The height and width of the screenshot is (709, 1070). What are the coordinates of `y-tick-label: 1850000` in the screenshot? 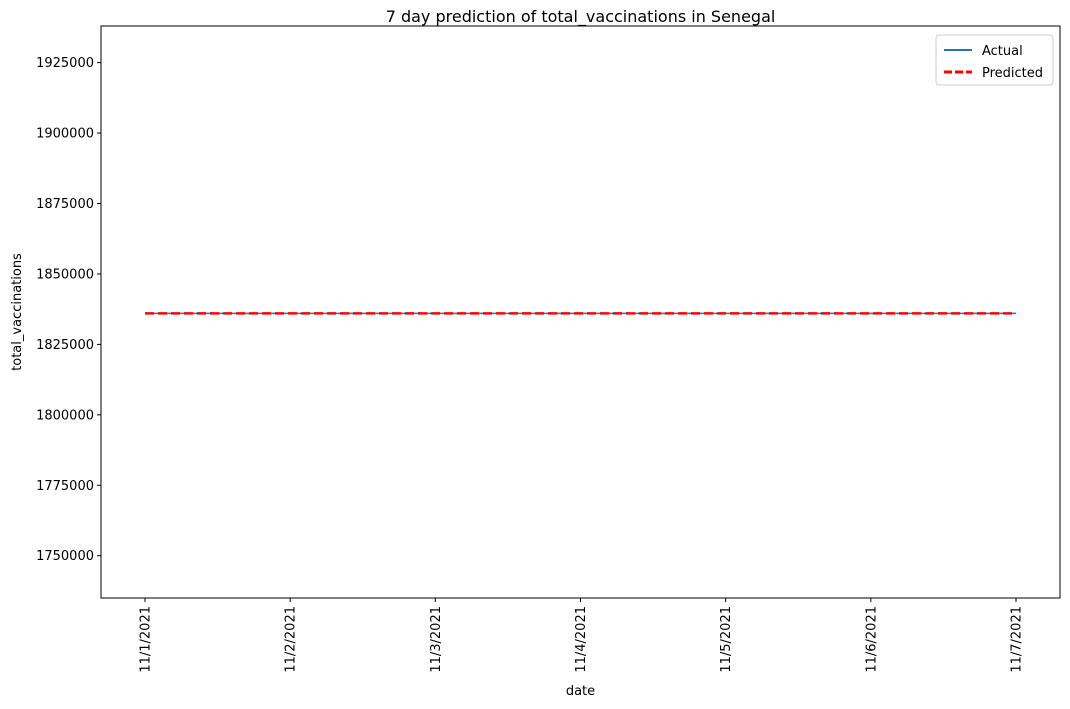 It's located at (65, 274).